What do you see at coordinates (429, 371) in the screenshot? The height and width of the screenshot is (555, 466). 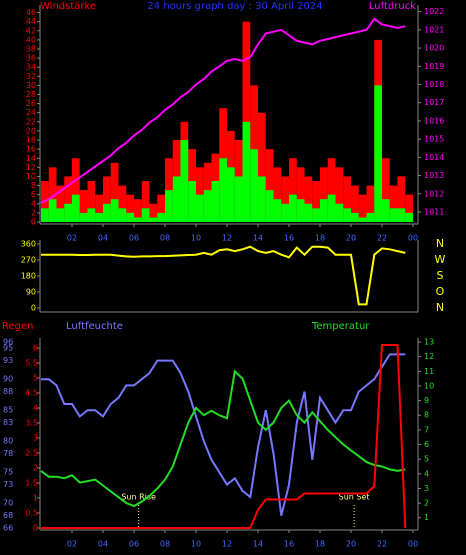 I see `y-tick-label: 11` at bounding box center [429, 371].